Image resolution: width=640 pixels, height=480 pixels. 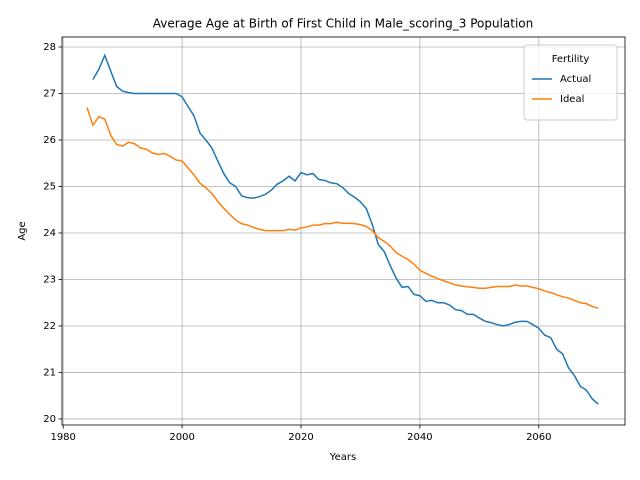 What do you see at coordinates (49, 93) in the screenshot?
I see `y-tick-label: 27` at bounding box center [49, 93].